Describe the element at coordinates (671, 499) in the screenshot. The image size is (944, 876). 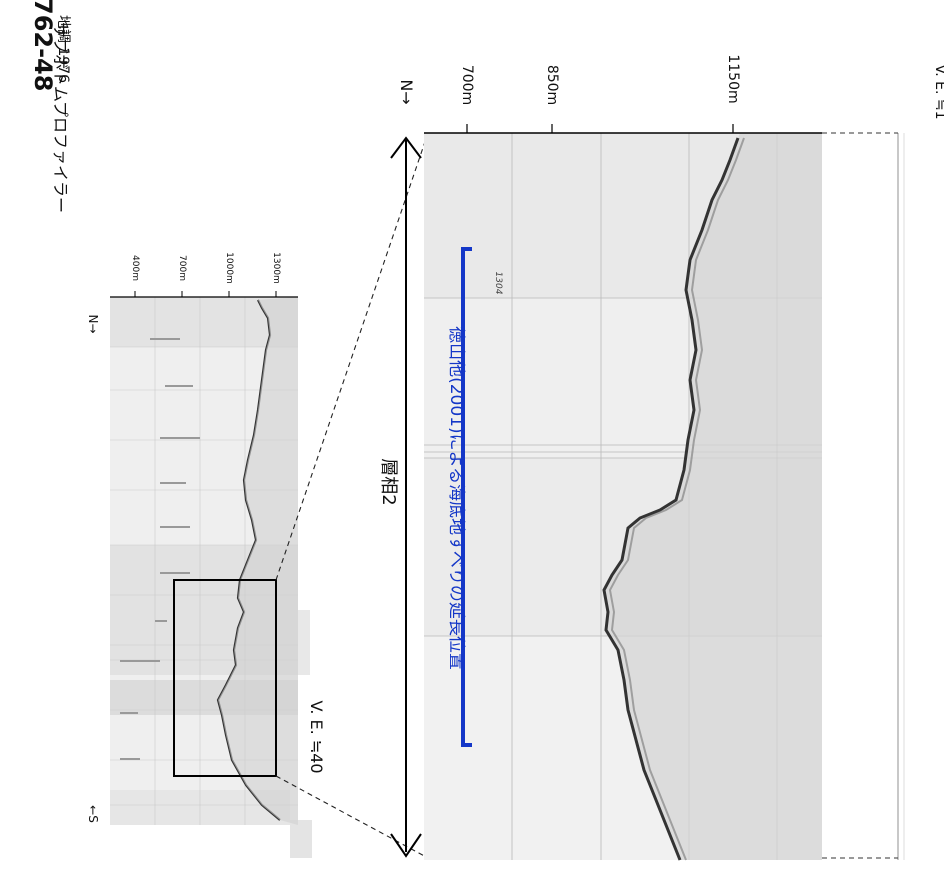
I see `detail-seafloor-trace` at that location.